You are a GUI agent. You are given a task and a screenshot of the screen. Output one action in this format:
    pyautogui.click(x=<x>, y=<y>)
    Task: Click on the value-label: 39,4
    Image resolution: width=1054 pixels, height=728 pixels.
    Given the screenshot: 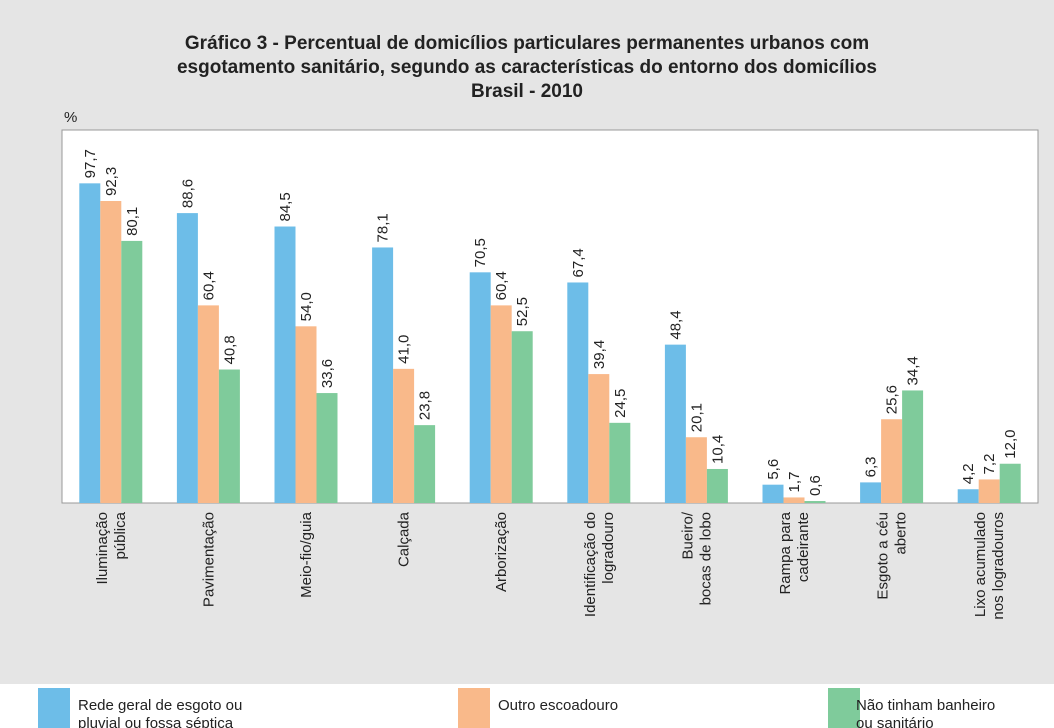 What is the action you would take?
    pyautogui.click(x=599, y=354)
    